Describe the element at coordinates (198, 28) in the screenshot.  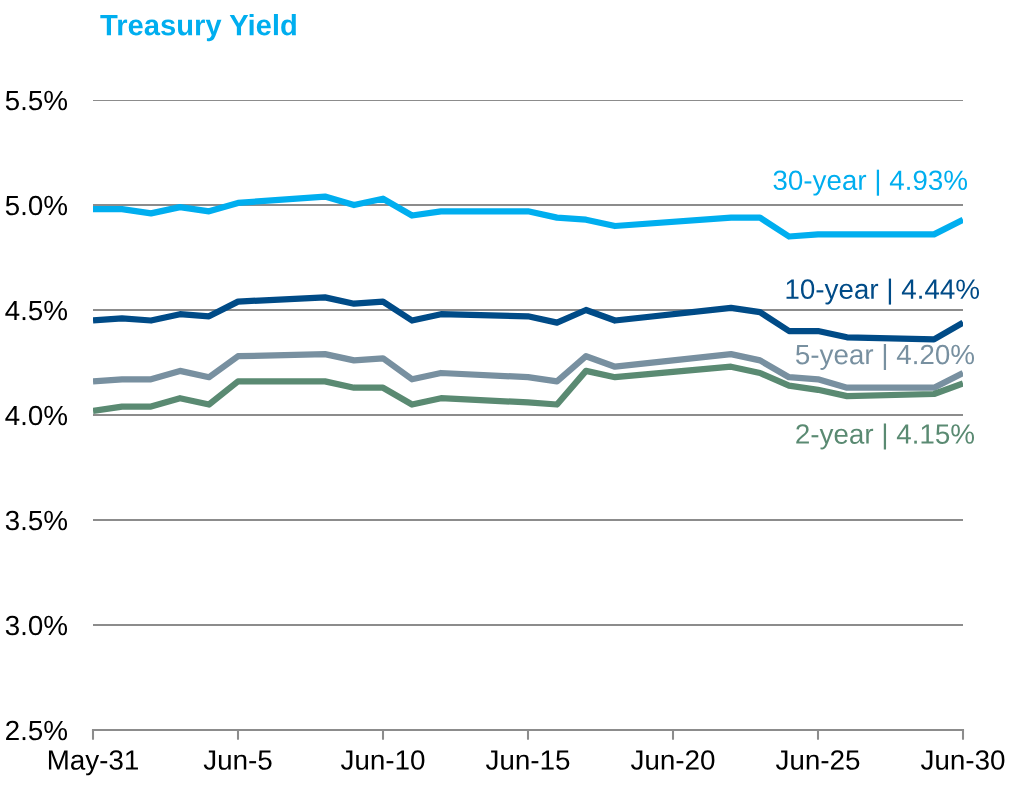
I see `chart-title: Treasury Yield` at that location.